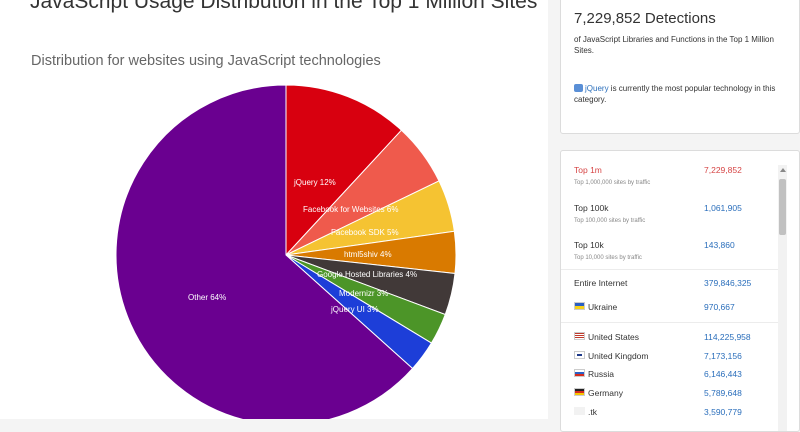  I want to click on pie-label: Other 64%, so click(207, 297).